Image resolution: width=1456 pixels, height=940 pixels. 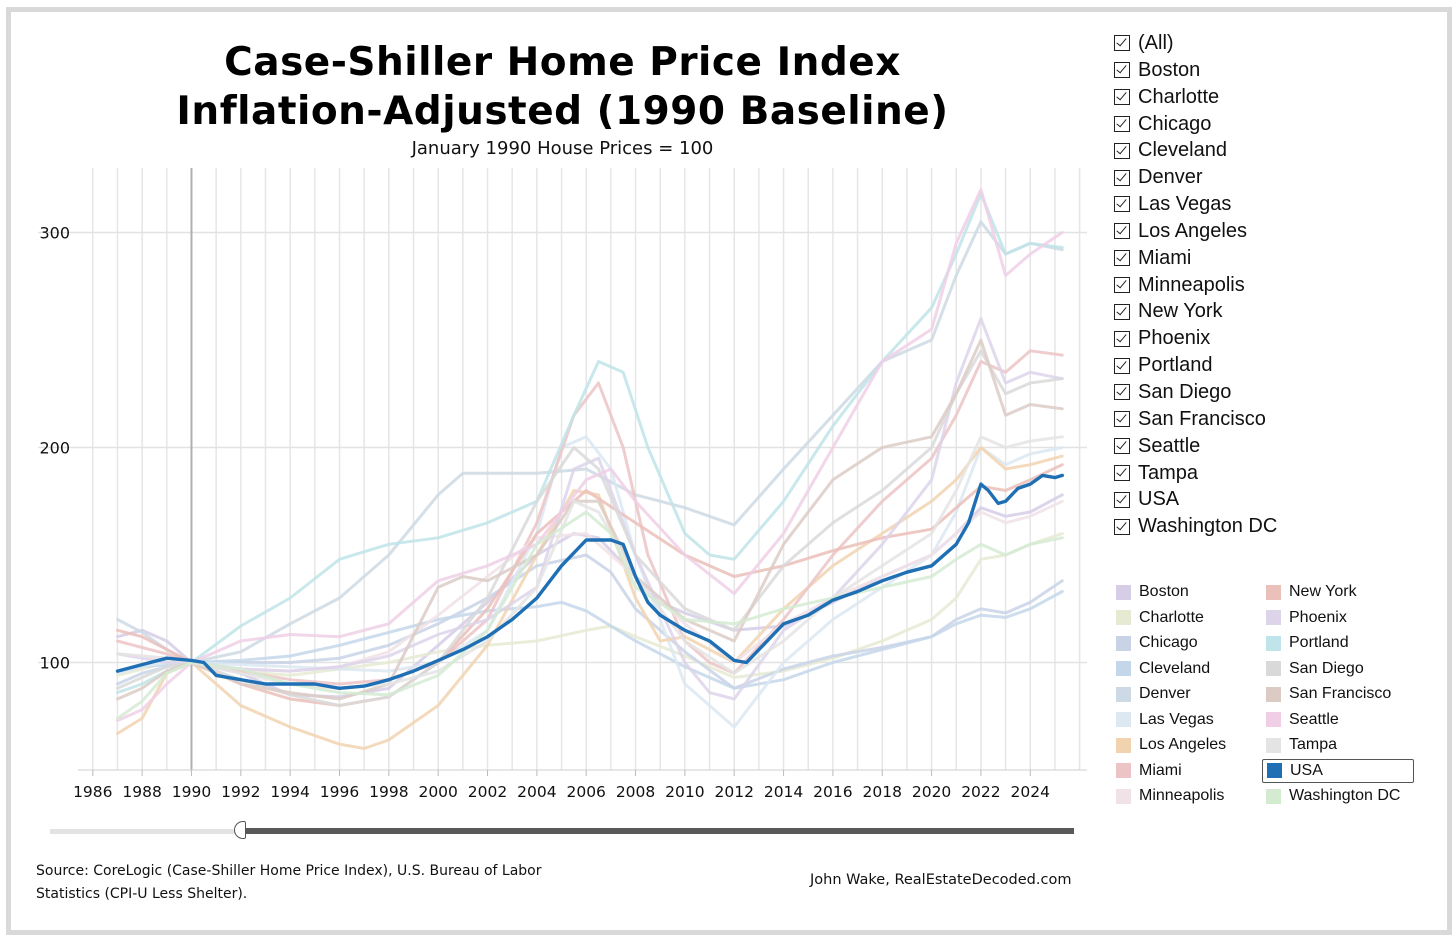 What do you see at coordinates (1186, 720) in the screenshot?
I see `legend-item-las-vegas: Las Vegas` at bounding box center [1186, 720].